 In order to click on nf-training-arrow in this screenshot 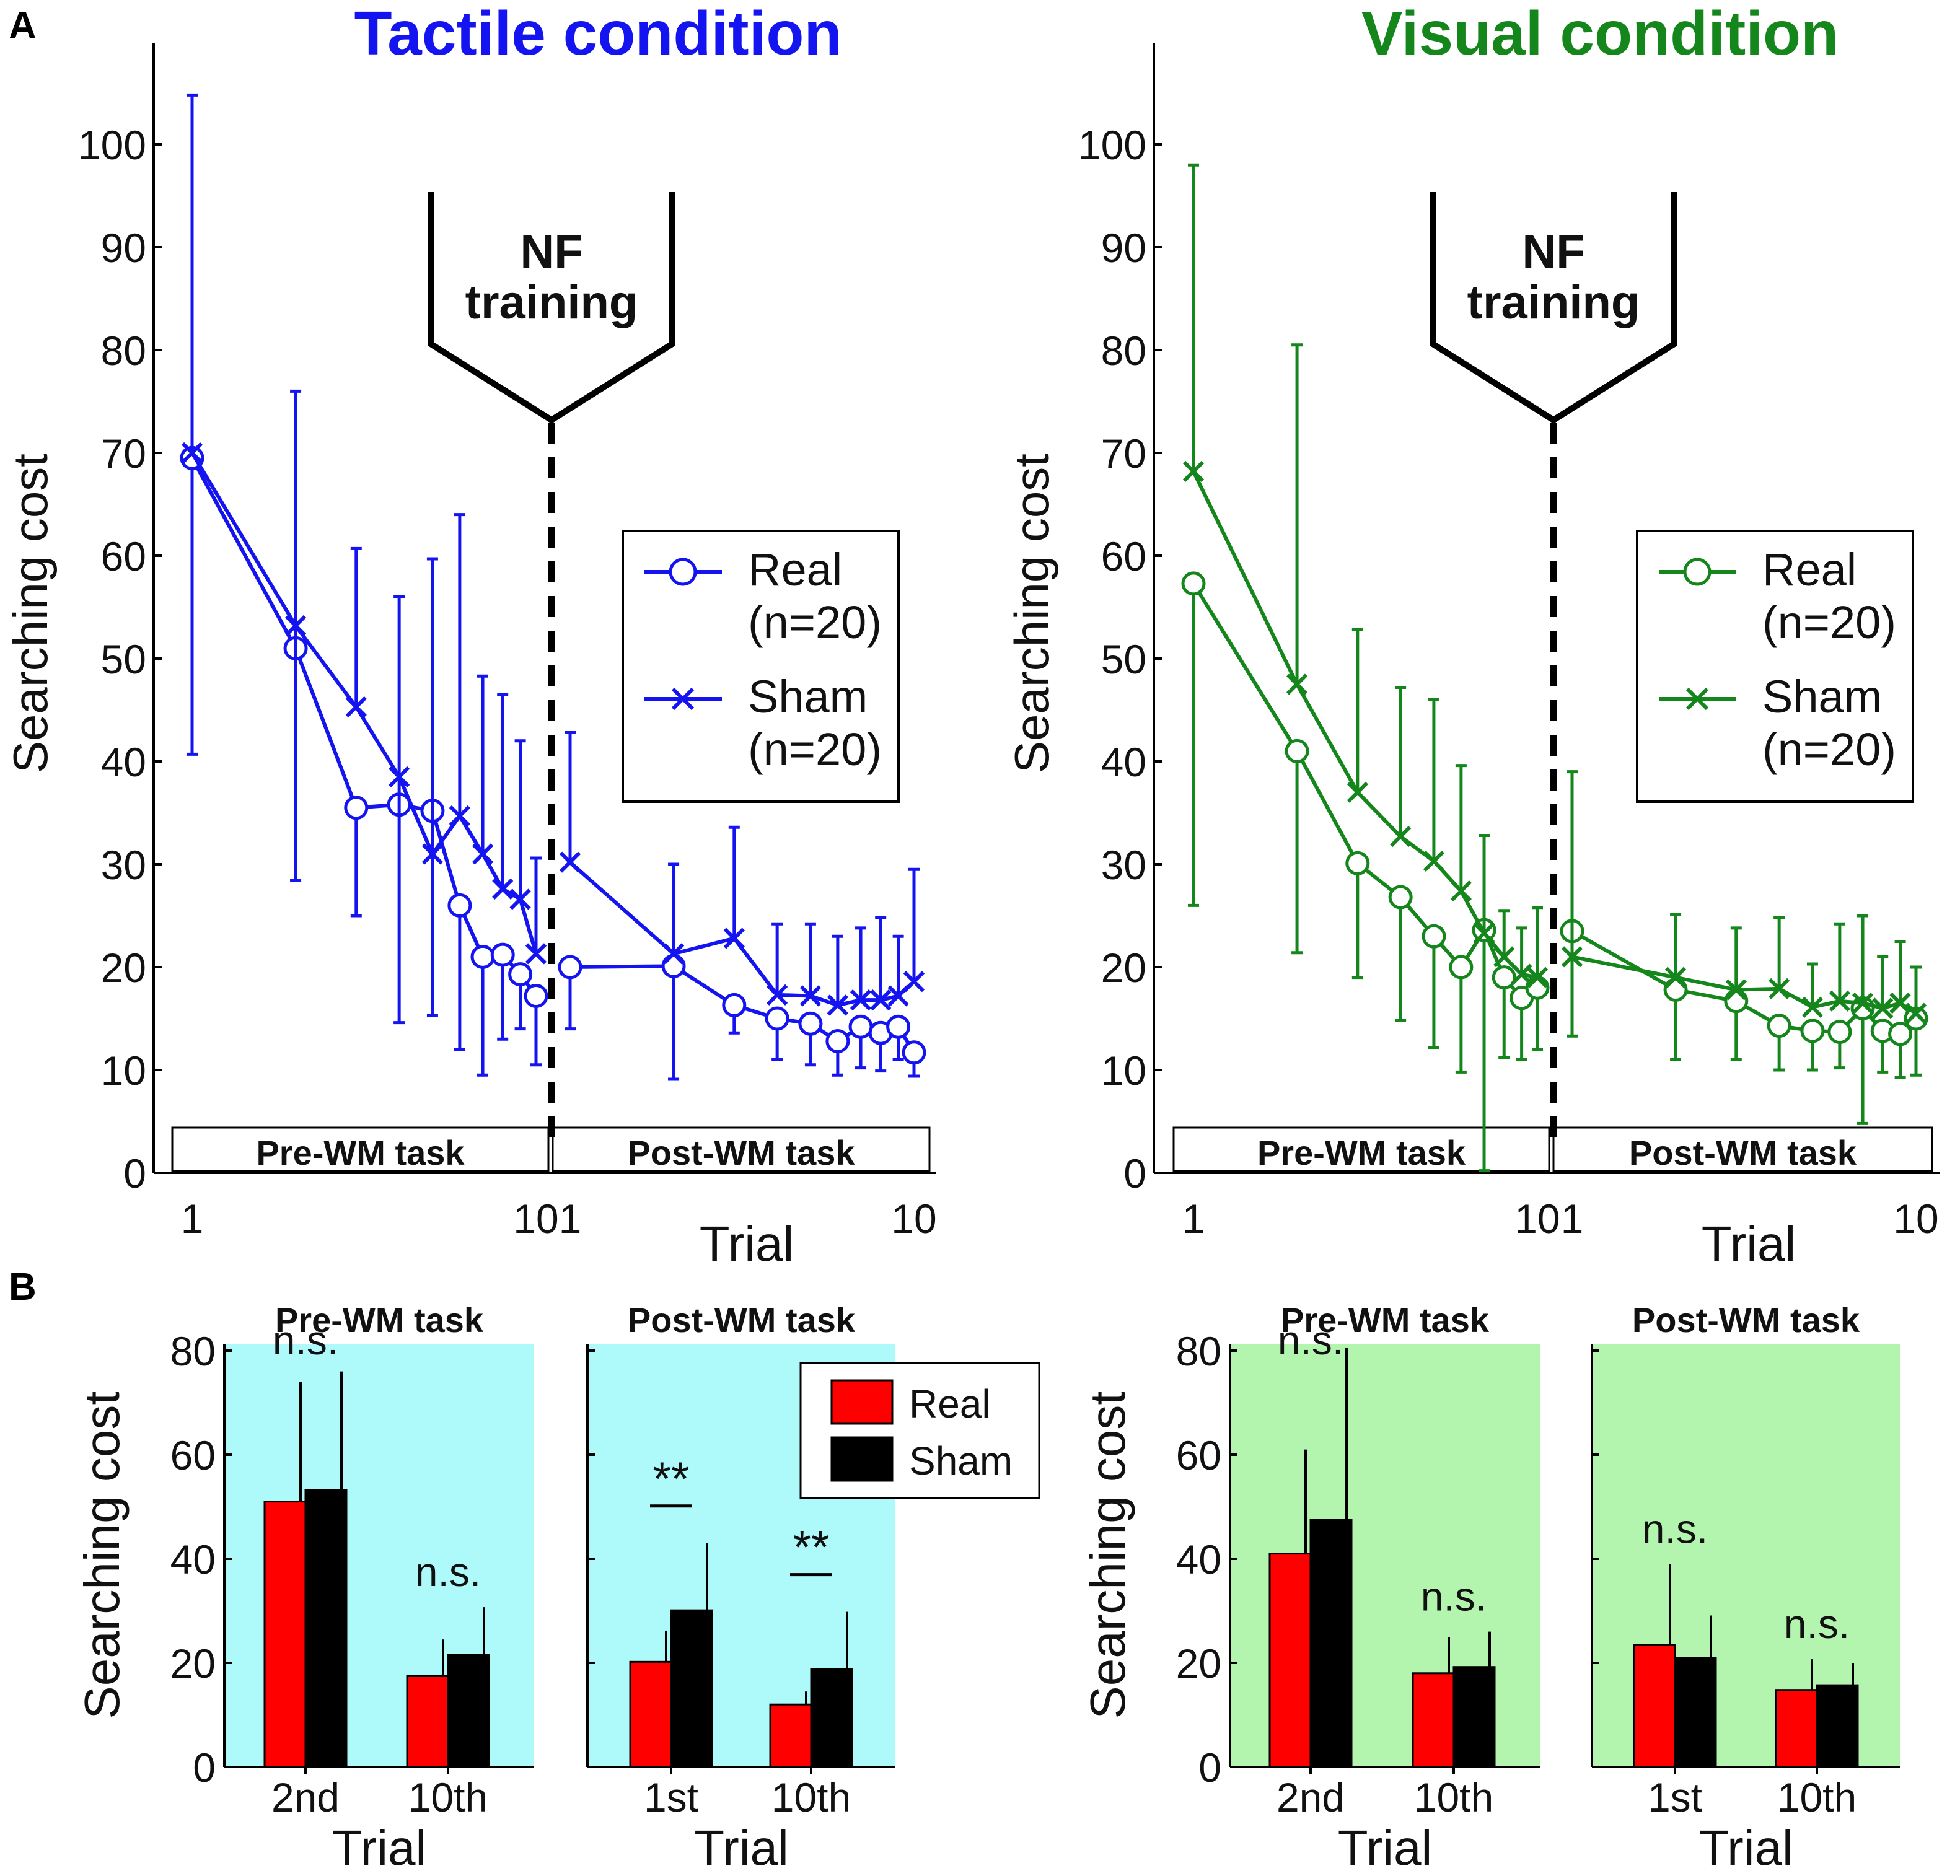, I will do `click(551, 308)`.